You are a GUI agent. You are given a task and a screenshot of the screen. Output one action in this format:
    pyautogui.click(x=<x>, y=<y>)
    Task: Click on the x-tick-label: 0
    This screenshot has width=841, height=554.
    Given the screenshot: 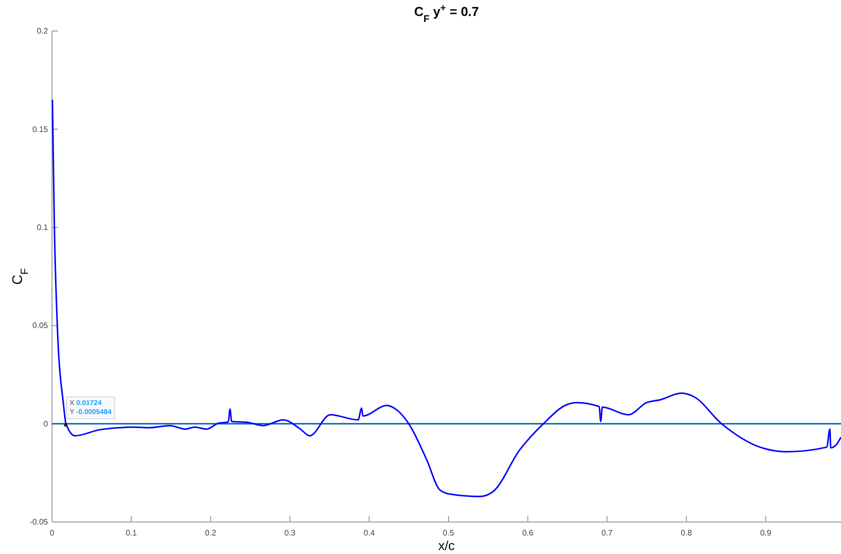 What is the action you would take?
    pyautogui.click(x=52, y=533)
    